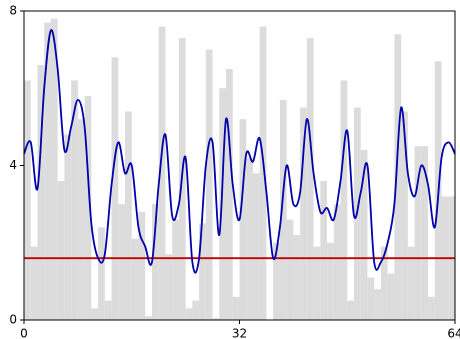  What do you see at coordinates (24, 333) in the screenshot?
I see `x-tick-label: 0` at bounding box center [24, 333].